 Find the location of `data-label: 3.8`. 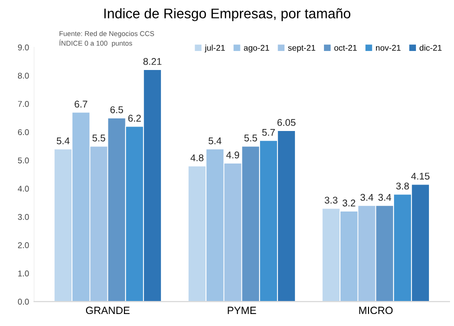

data-label: 3.8 is located at coordinates (402, 186).